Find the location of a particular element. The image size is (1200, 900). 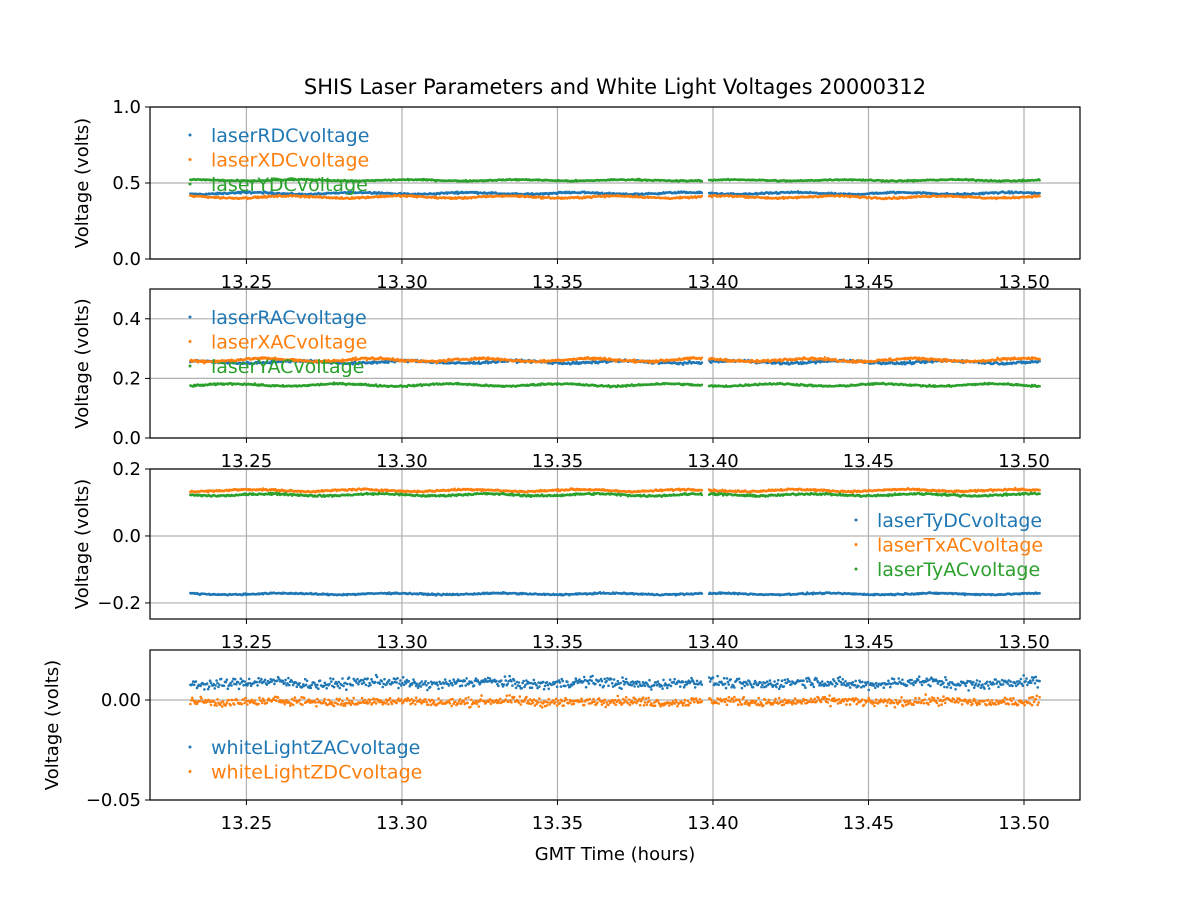

series-laserXDCvoltage is located at coordinates (615, 197).